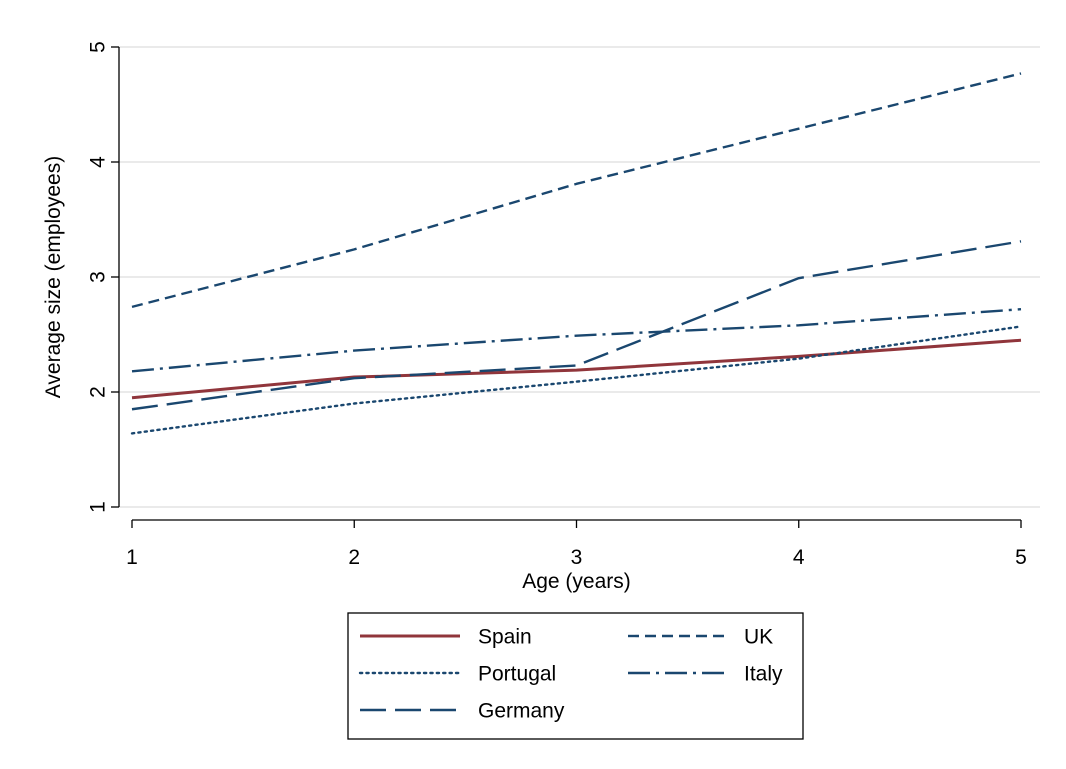 The height and width of the screenshot is (769, 1066). I want to click on y-tick-label: 5, so click(97, 47).